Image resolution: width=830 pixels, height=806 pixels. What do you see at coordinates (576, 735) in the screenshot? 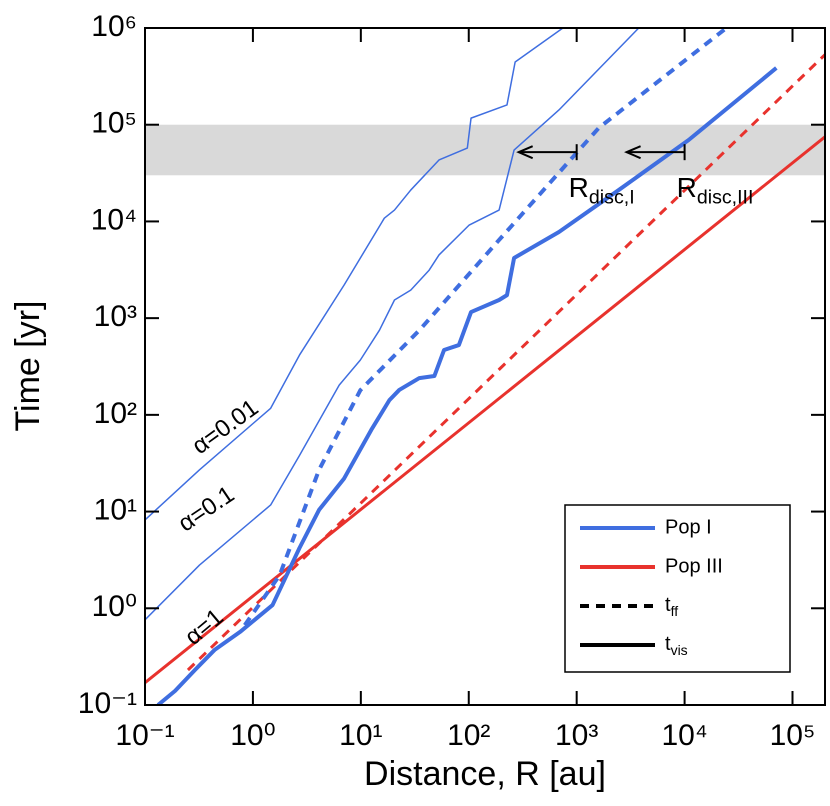
I see `x-tick-label: 10³` at bounding box center [576, 735].